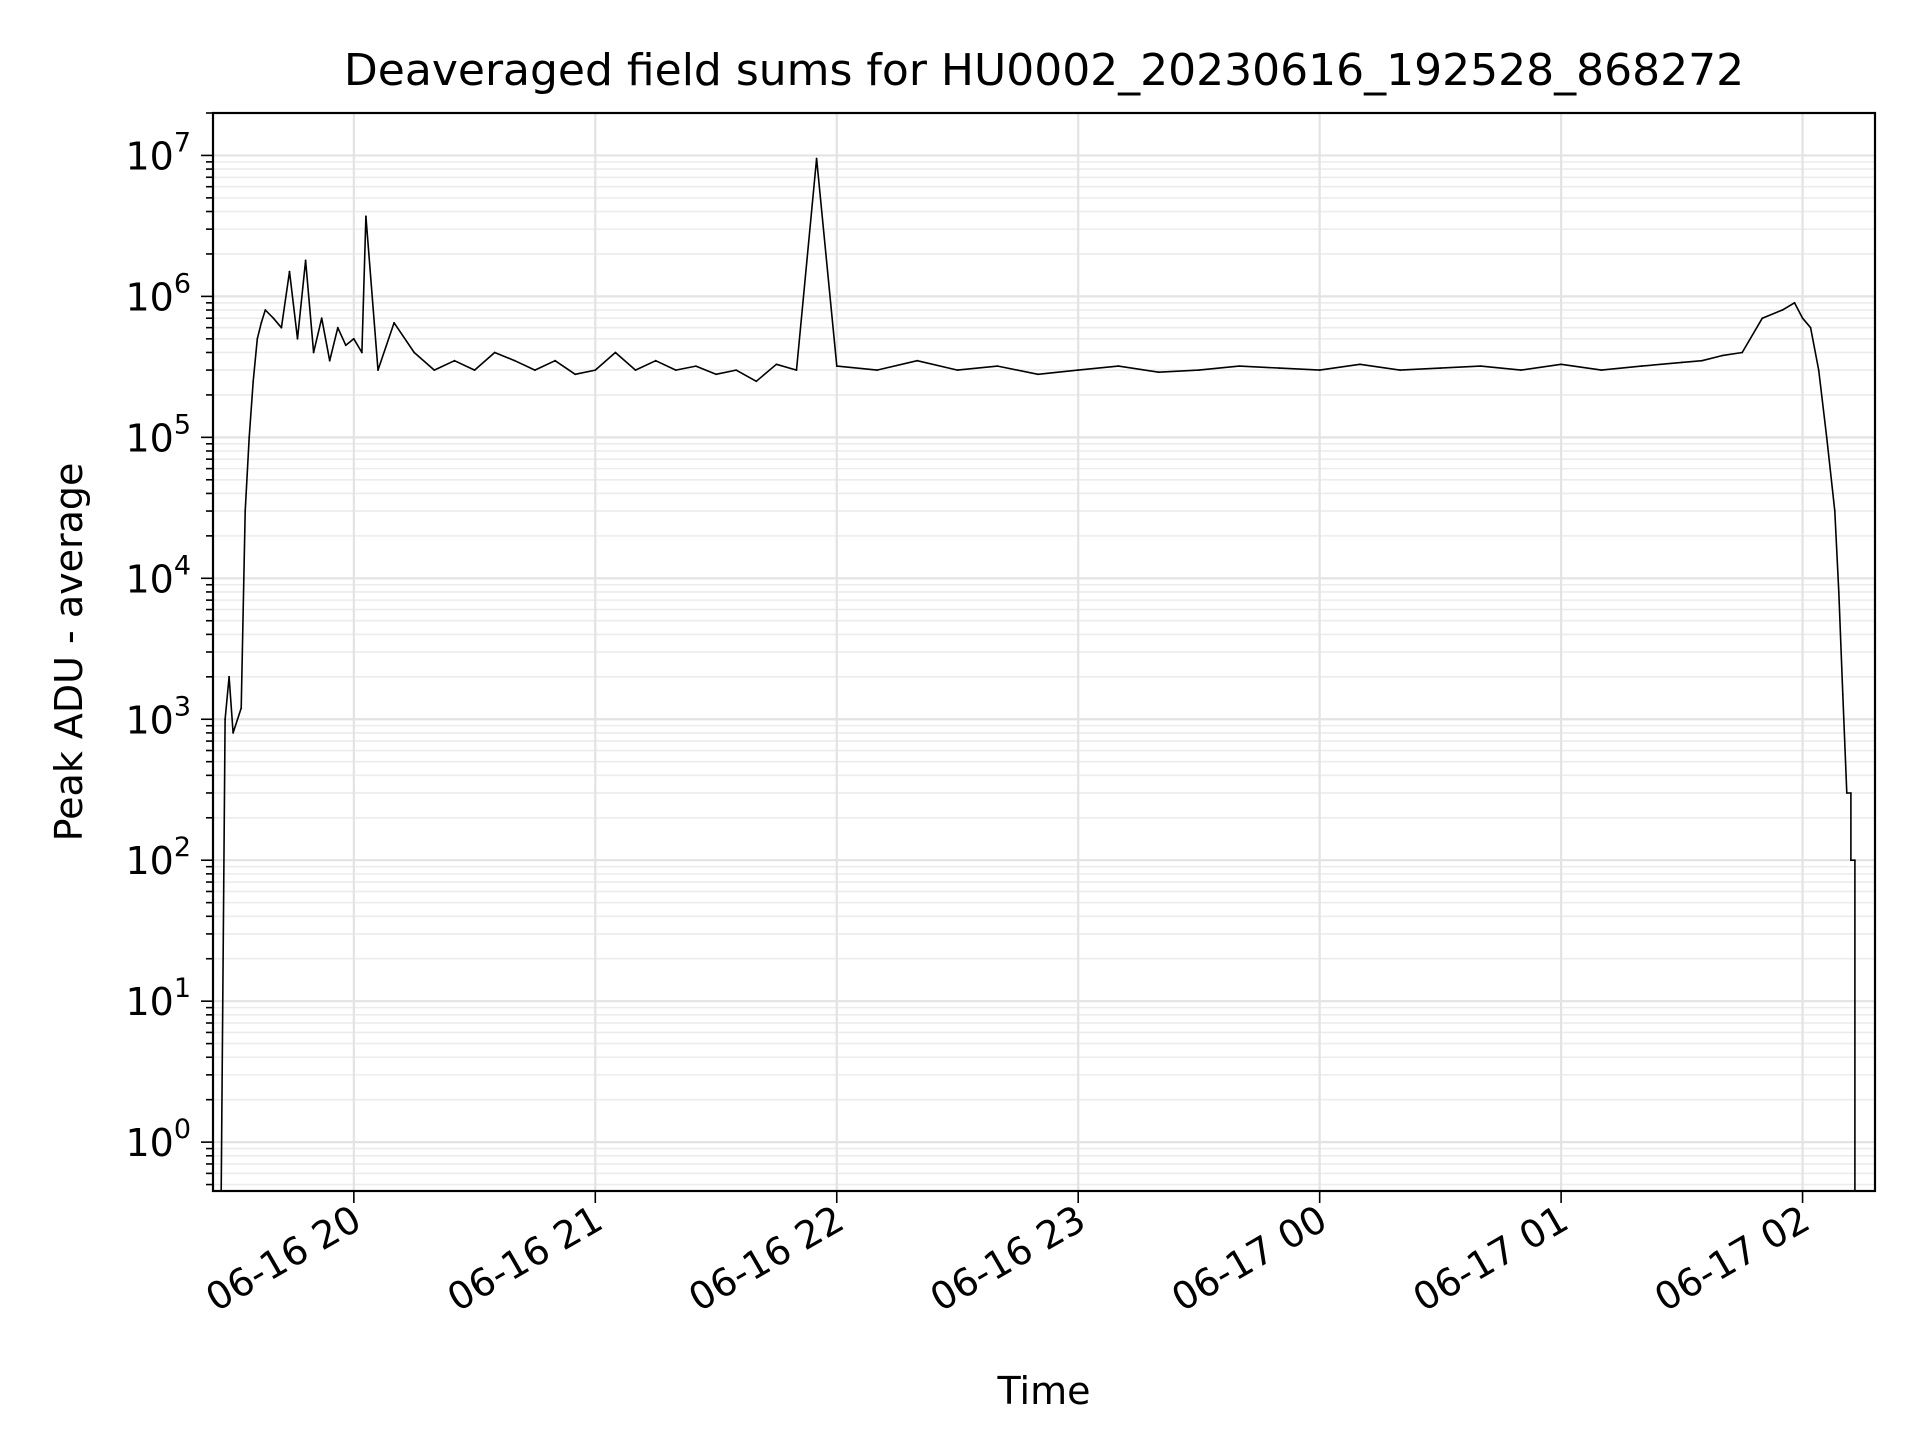 The width and height of the screenshot is (1920, 1440). I want to click on y-tick-label: 10², so click(158, 857).